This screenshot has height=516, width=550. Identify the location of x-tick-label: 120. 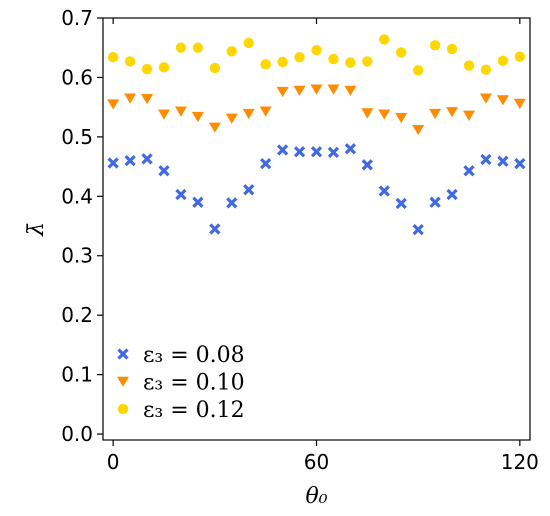
(520, 462).